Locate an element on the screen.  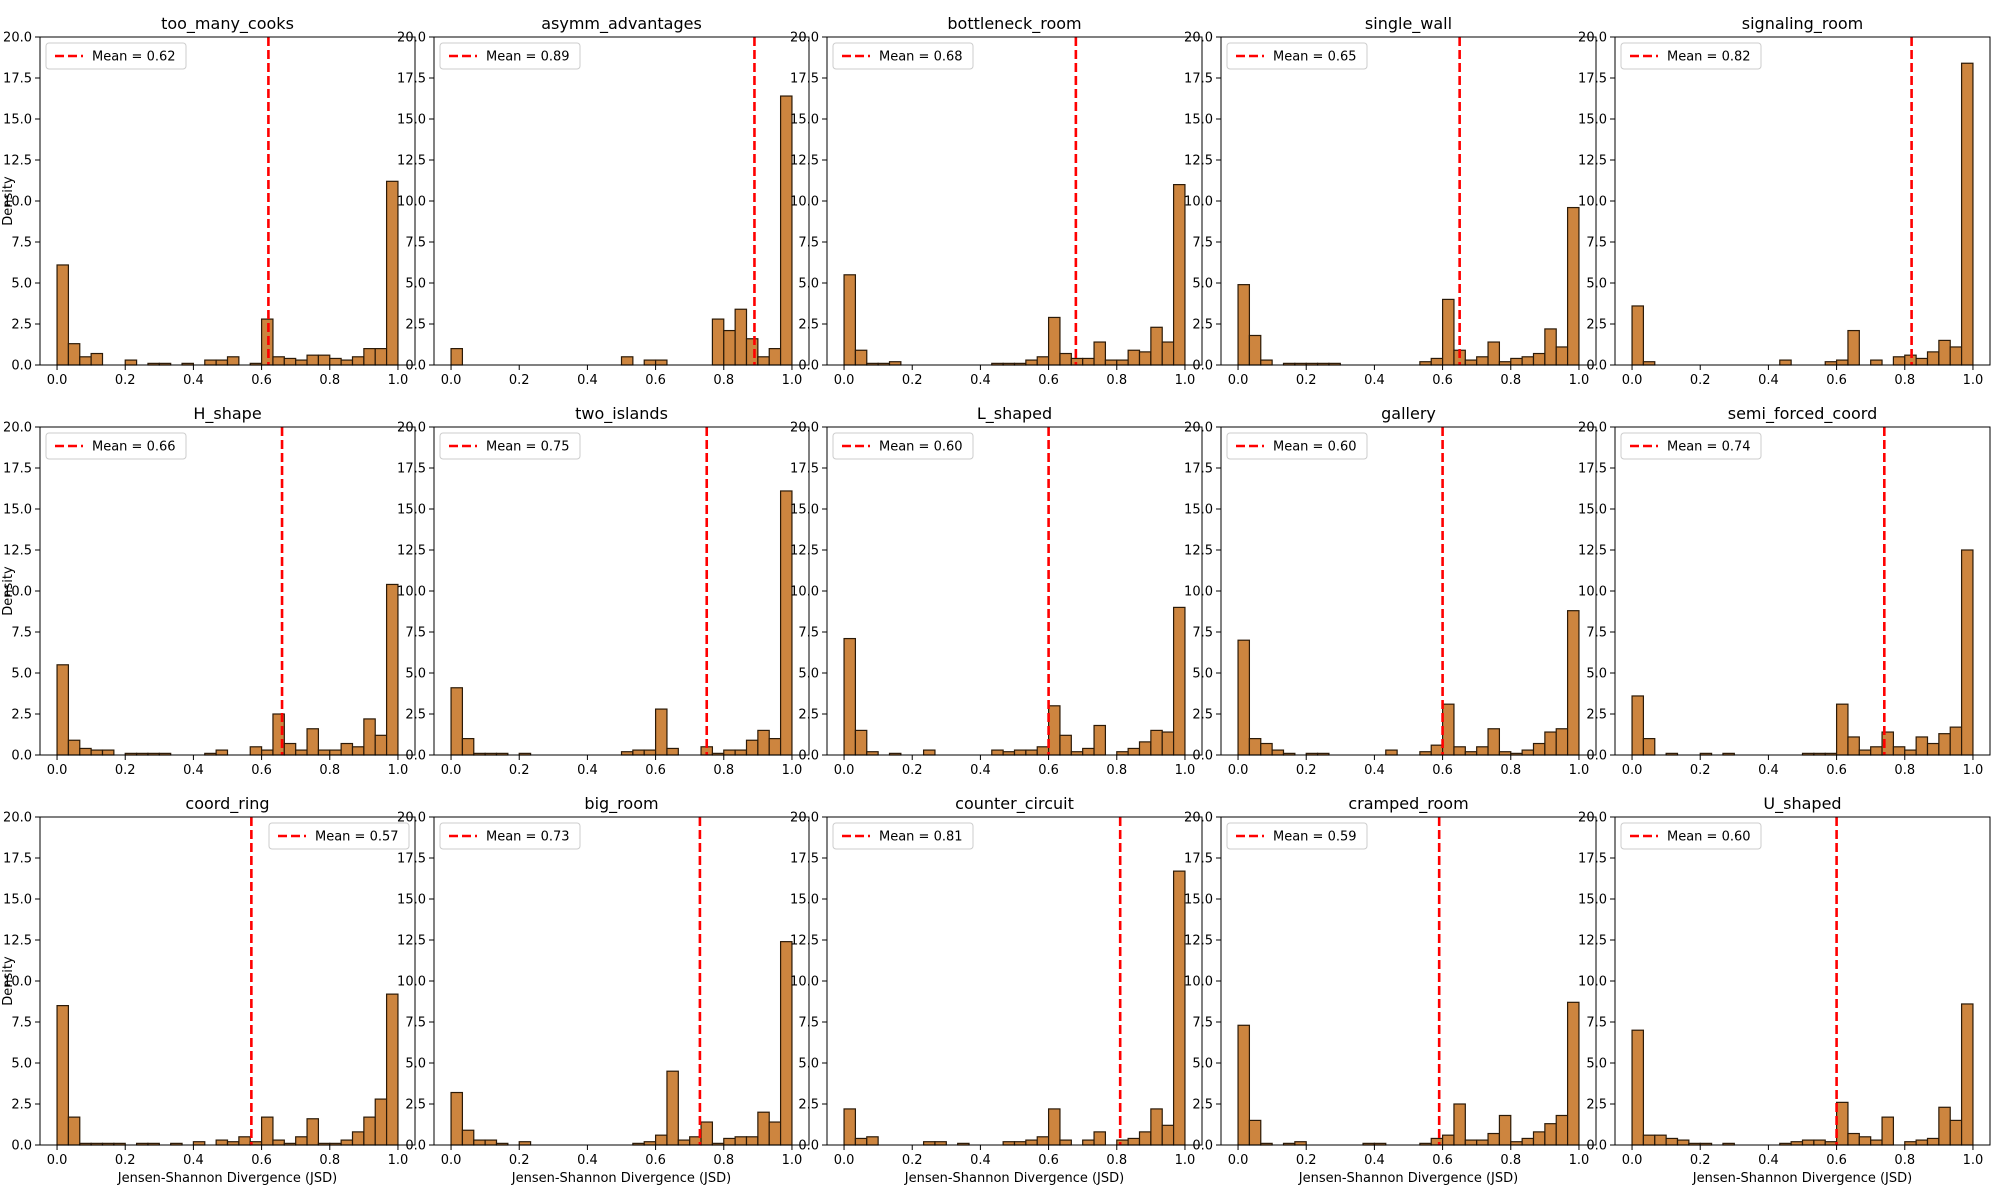
y-tick-label: 20.0 is located at coordinates (411, 38).